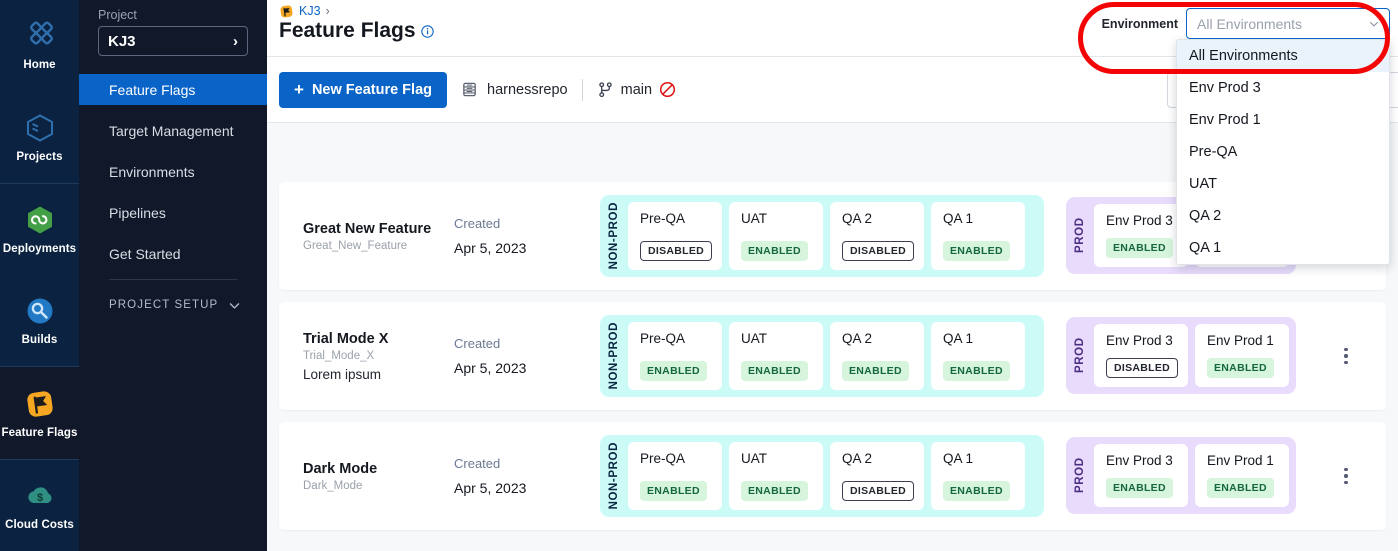 The image size is (1398, 551). Describe the element at coordinates (173, 130) in the screenshot. I see `sidebar-item-target-management: Target Management` at that location.